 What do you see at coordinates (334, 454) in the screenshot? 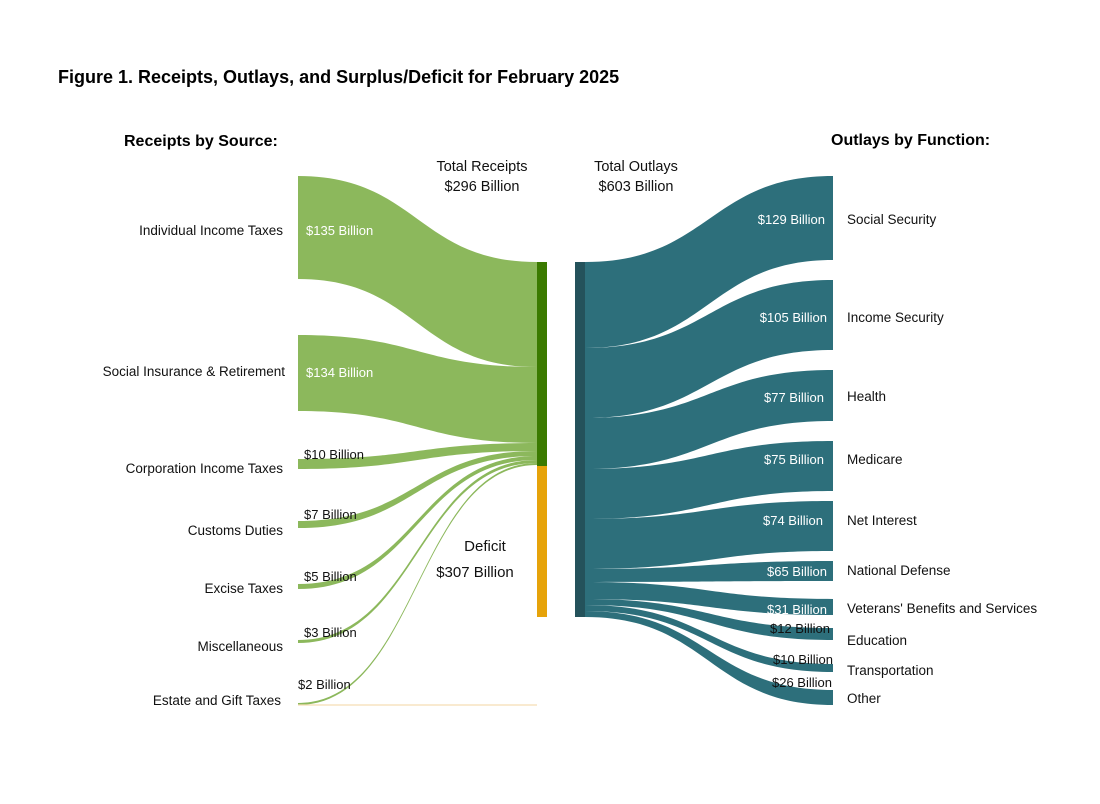
I see `receipt-value-corporation-income-taxes: $10 Billion` at bounding box center [334, 454].